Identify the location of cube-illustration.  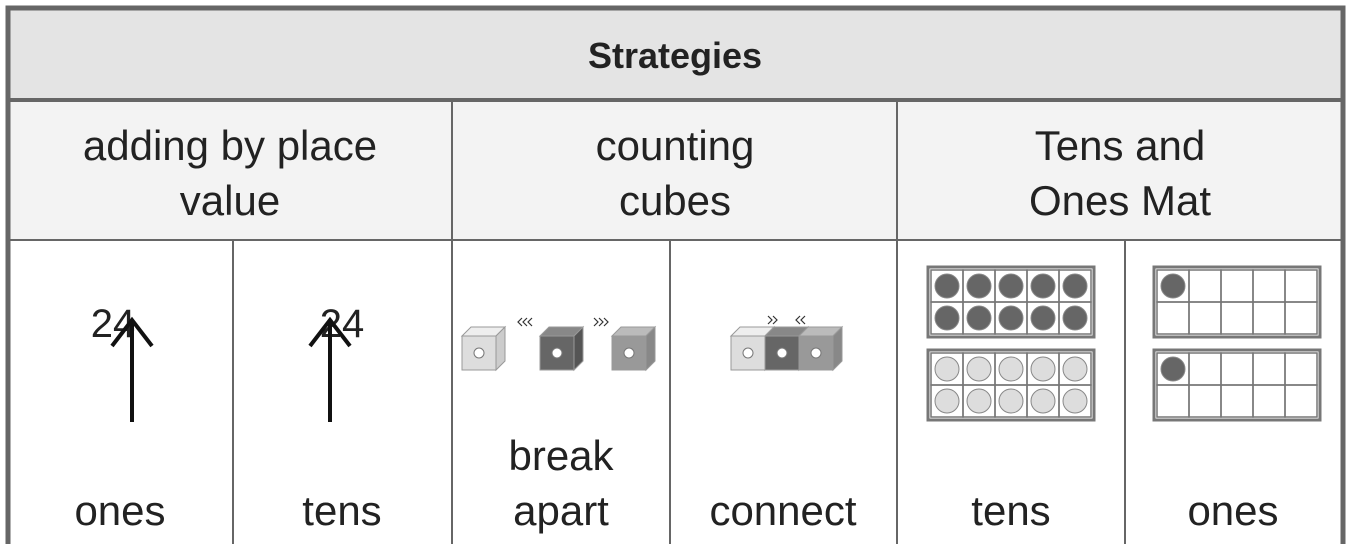
(652, 343).